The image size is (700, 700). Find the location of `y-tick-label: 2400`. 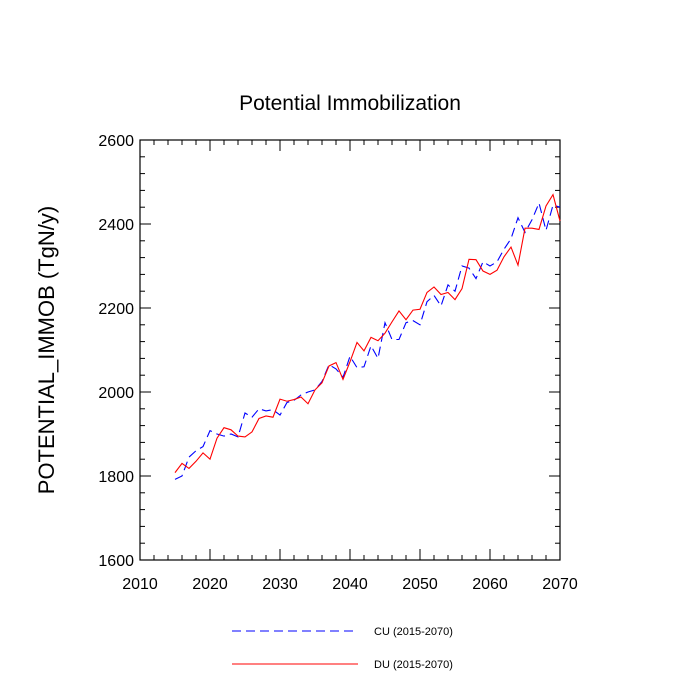

y-tick-label: 2400 is located at coordinates (116, 225).